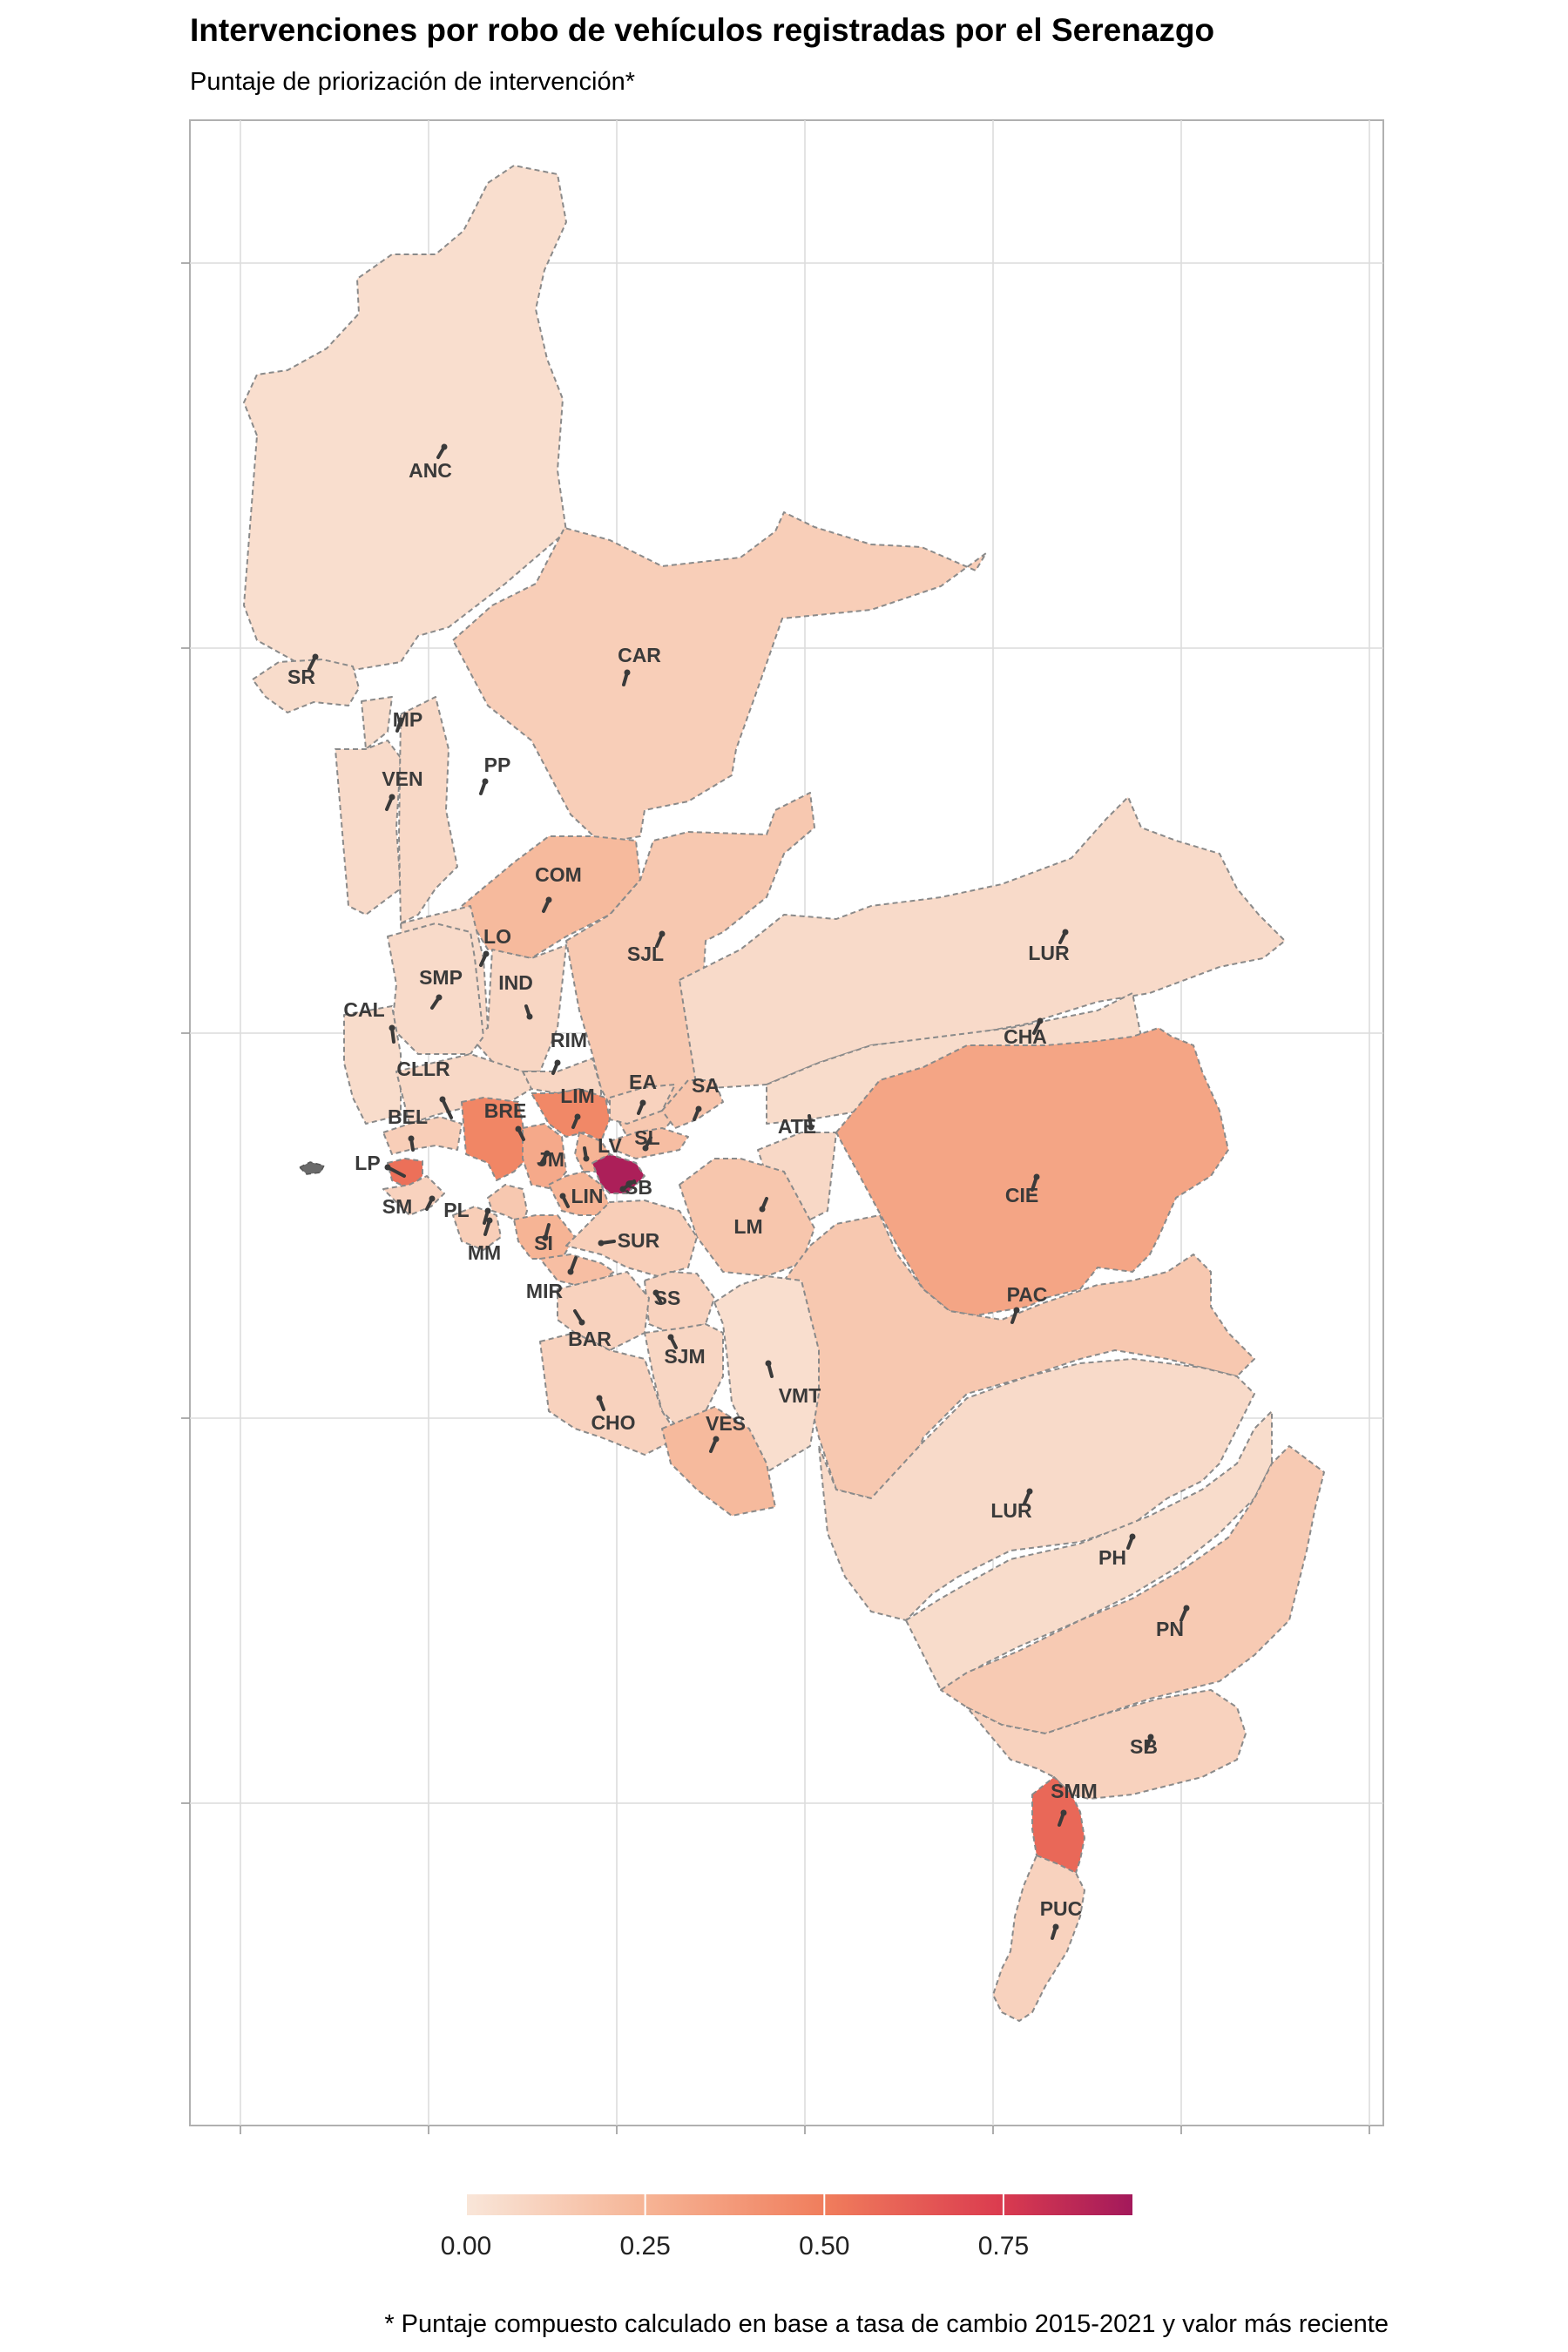 This screenshot has height=2352, width=1568. What do you see at coordinates (430, 470) in the screenshot?
I see `district-label-anc-0: ANC` at bounding box center [430, 470].